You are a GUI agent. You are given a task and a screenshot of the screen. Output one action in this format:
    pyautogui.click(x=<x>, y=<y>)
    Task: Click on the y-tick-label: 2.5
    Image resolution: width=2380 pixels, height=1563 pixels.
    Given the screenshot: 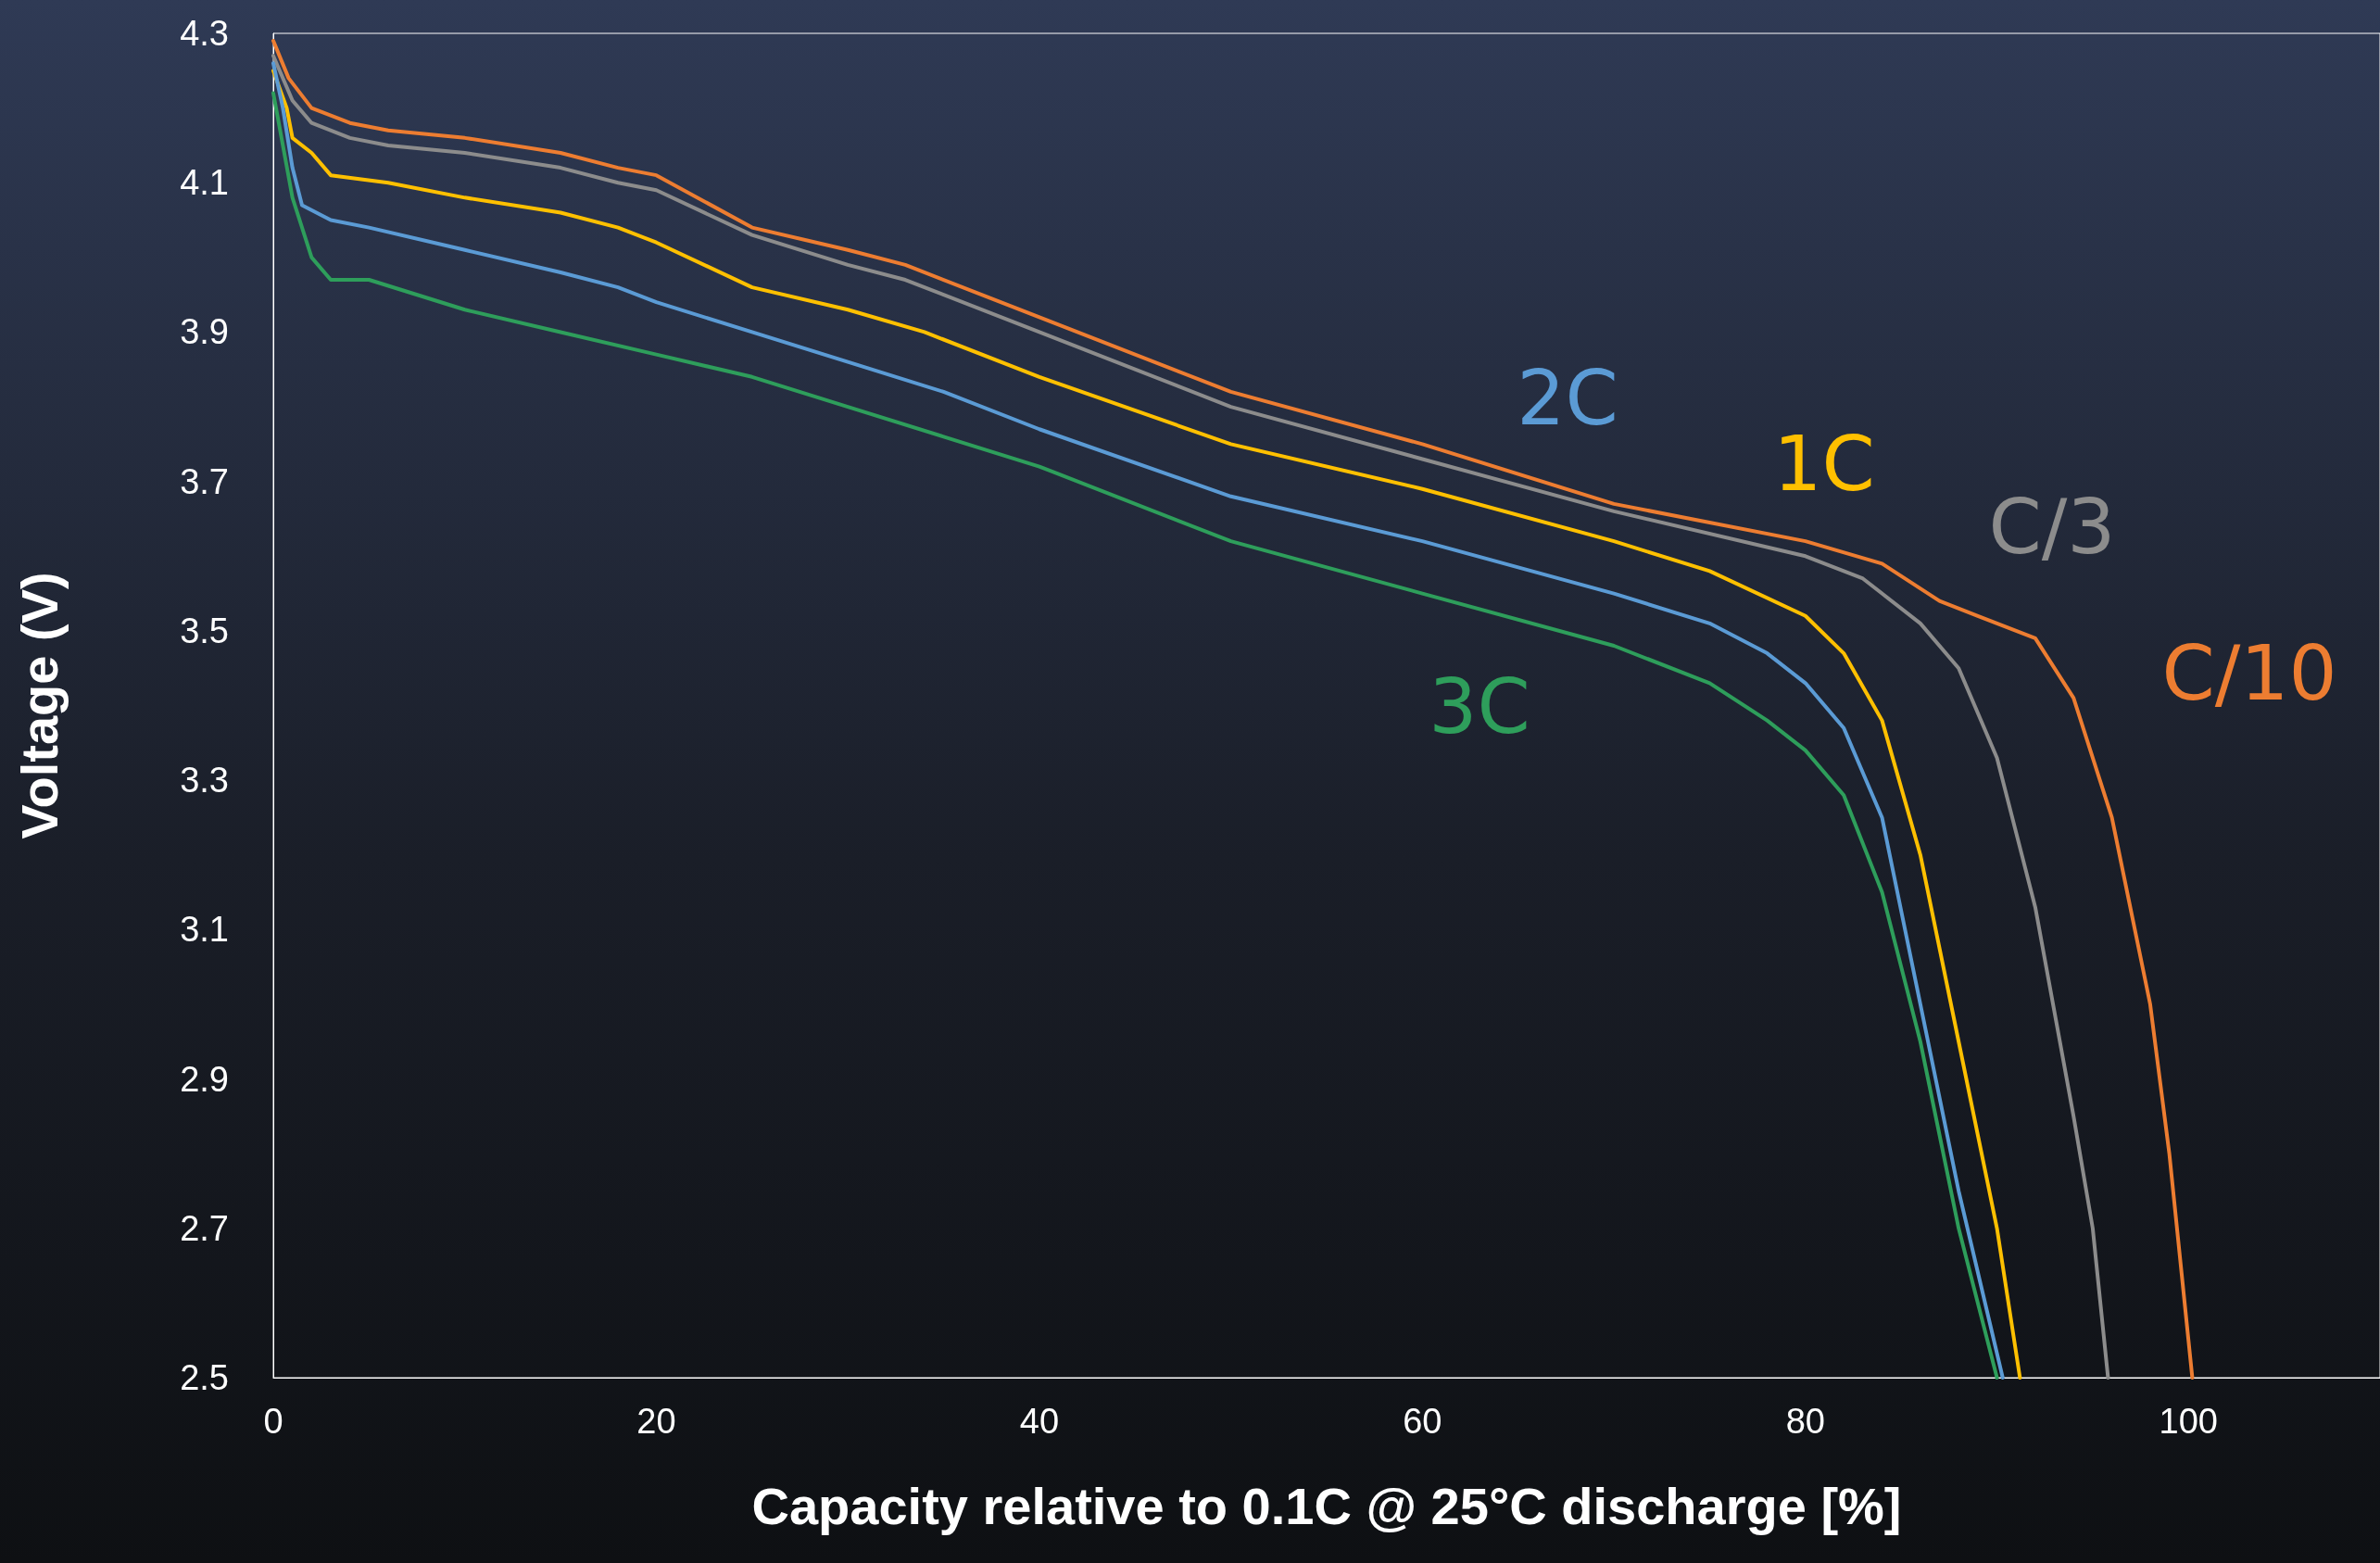 What is the action you would take?
    pyautogui.click(x=204, y=1377)
    